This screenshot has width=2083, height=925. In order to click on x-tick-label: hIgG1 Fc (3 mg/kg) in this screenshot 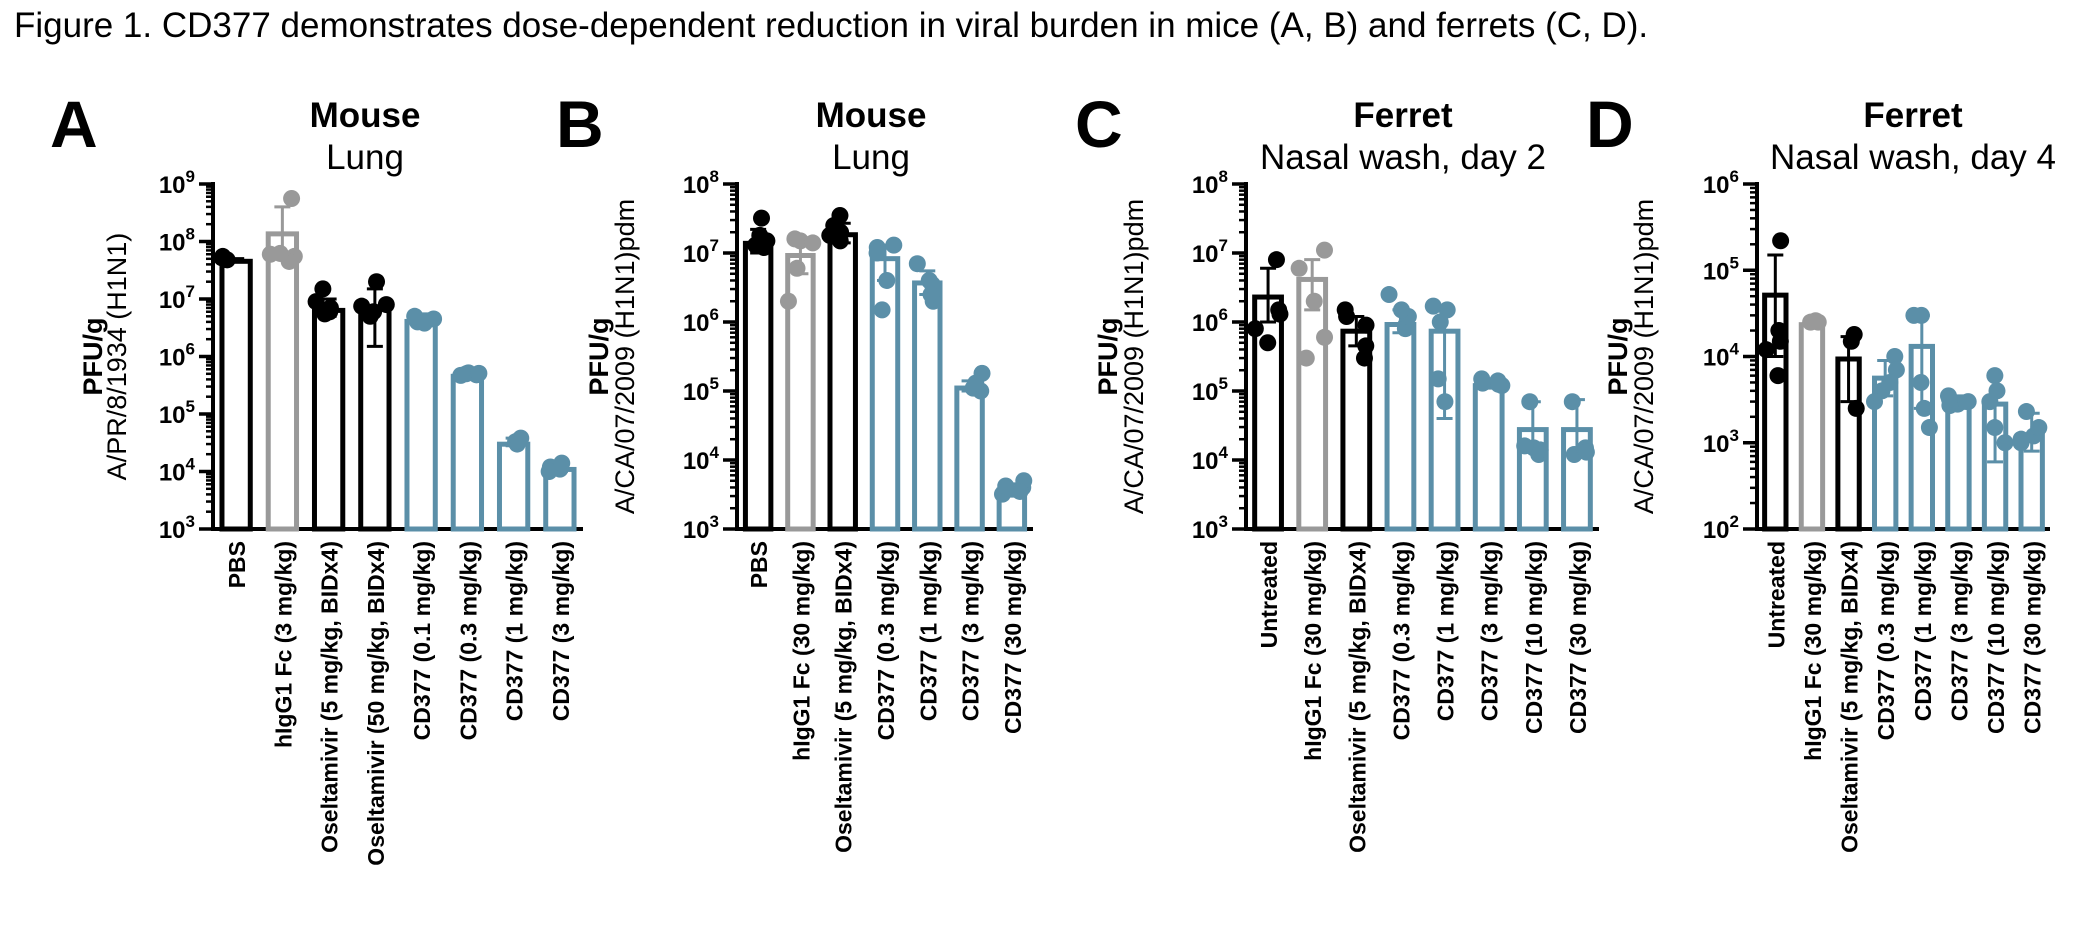, I will do `click(283, 644)`.